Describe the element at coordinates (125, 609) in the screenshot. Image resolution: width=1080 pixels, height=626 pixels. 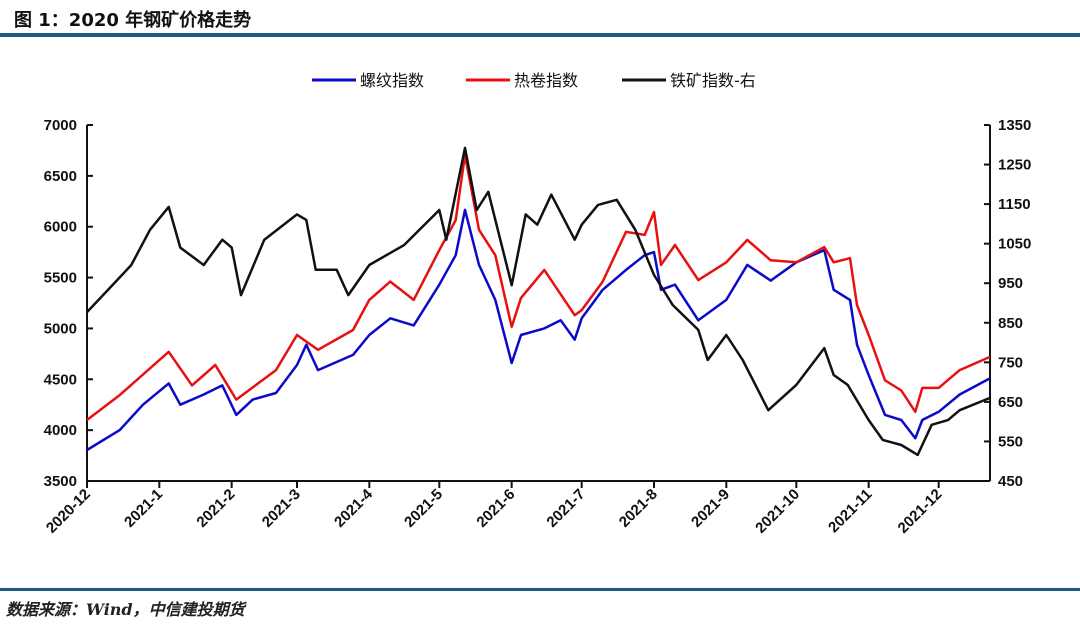
I see `source-note: 数据来源：Wind，中信建投期货` at that location.